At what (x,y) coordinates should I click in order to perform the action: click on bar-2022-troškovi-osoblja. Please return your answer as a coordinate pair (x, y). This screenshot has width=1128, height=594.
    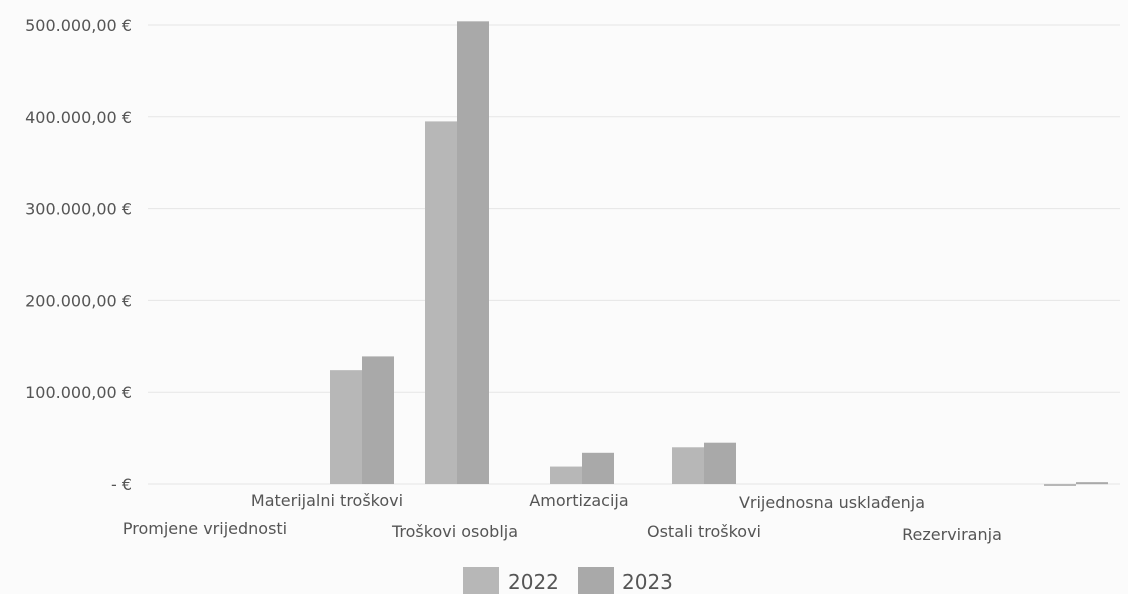
    Looking at the image, I should click on (441, 302).